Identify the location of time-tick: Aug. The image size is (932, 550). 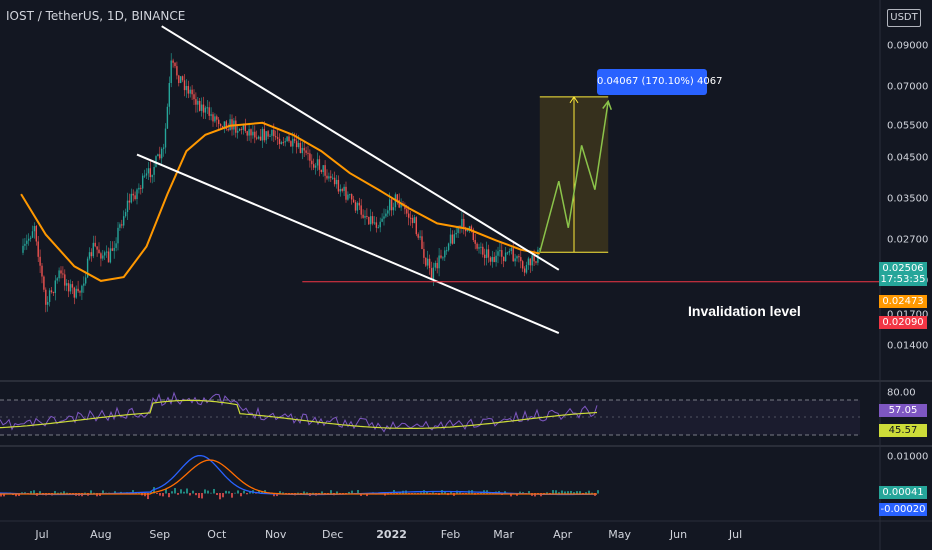
(101, 534).